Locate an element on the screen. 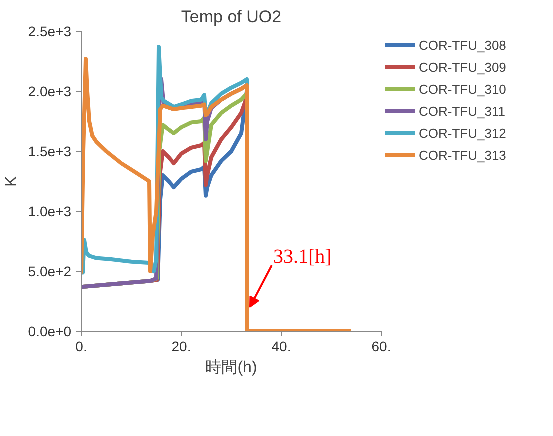  x-tick-label: 60. is located at coordinates (382, 346).